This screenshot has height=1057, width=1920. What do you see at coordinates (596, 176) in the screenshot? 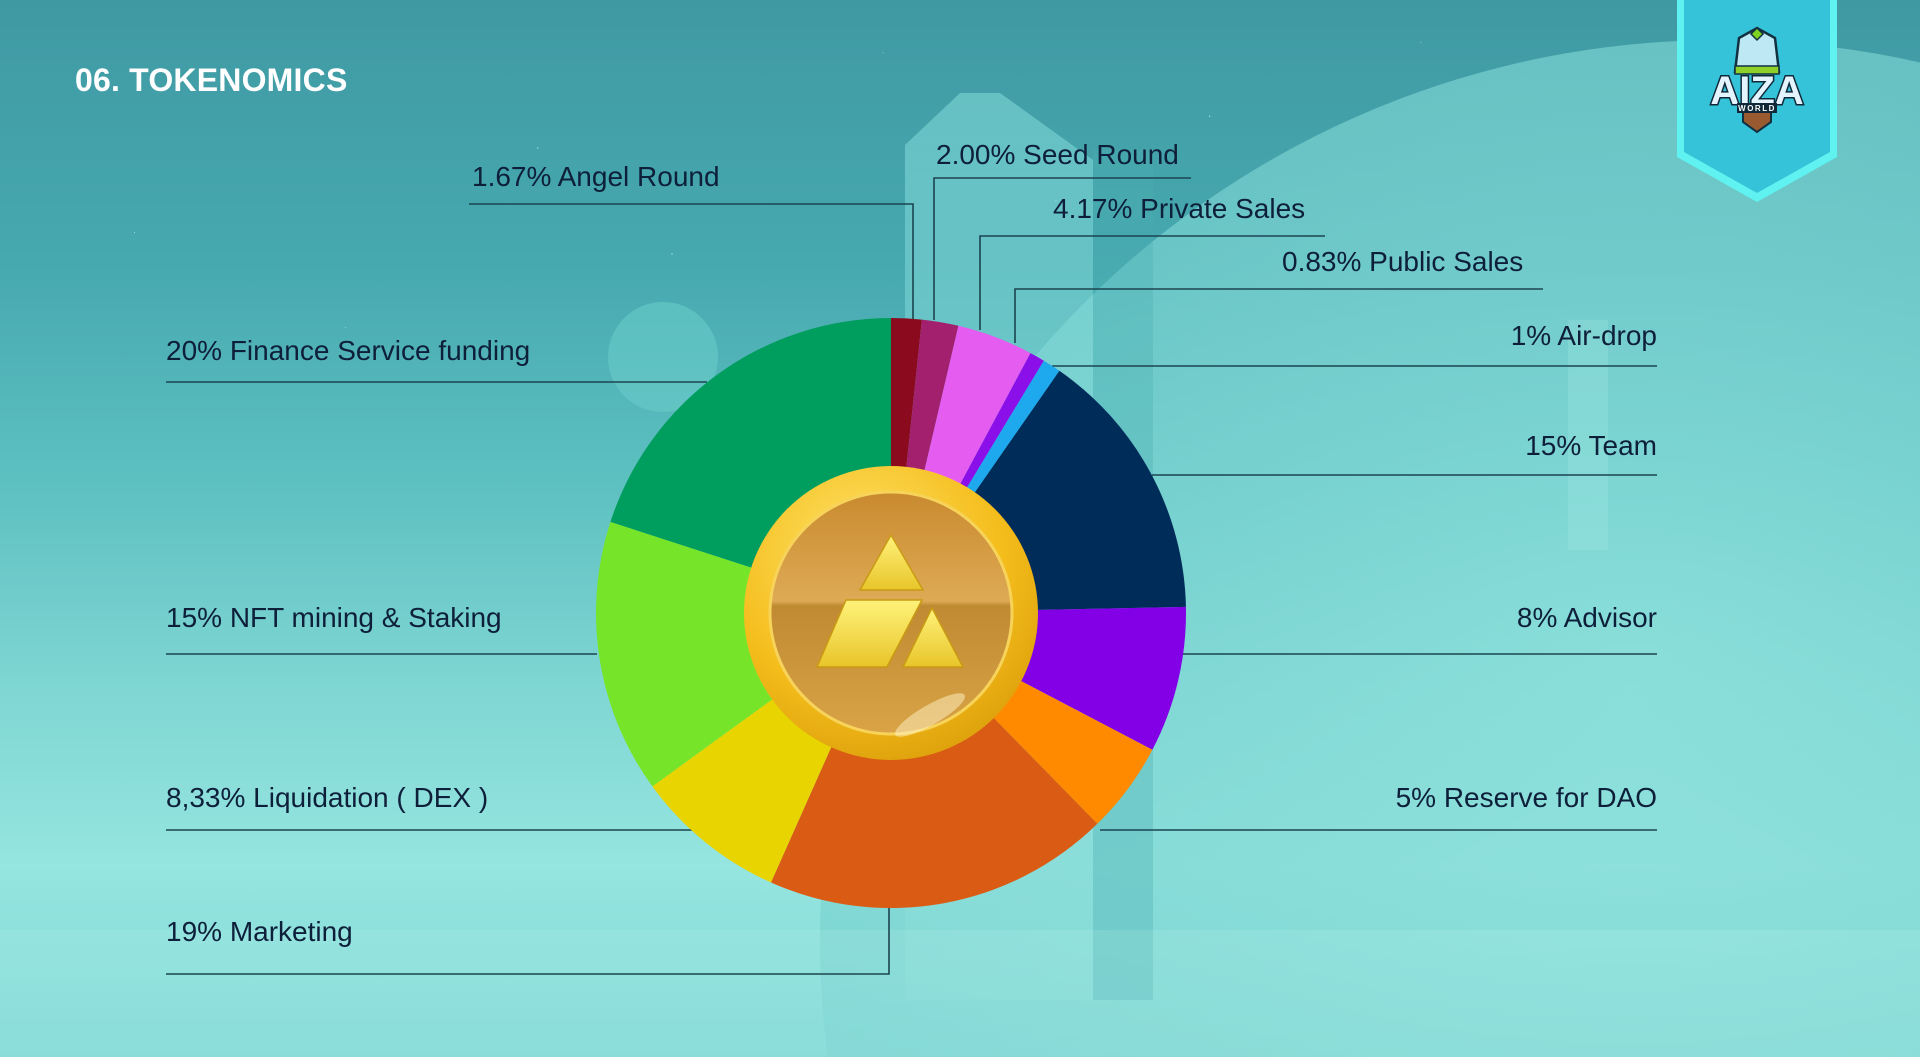
I see `callout-label-angel: 1.67% Angel Round` at bounding box center [596, 176].